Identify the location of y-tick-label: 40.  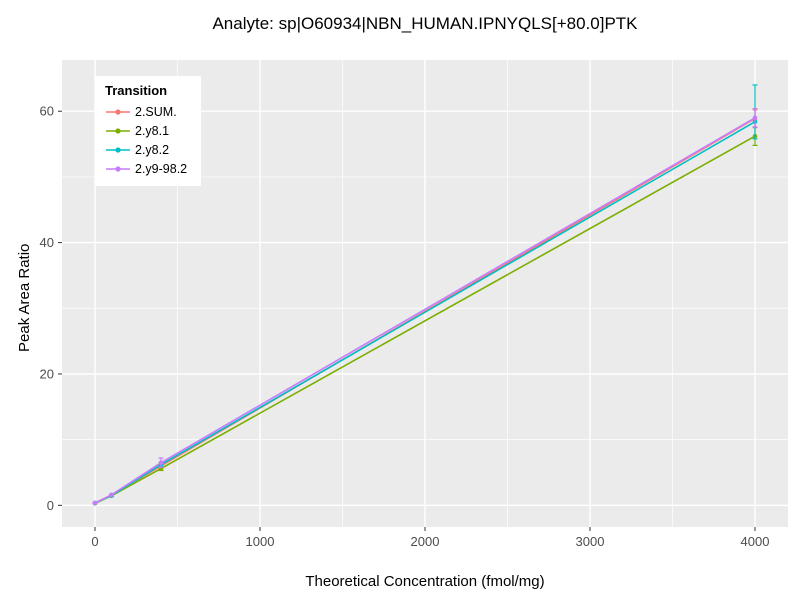
(47, 242).